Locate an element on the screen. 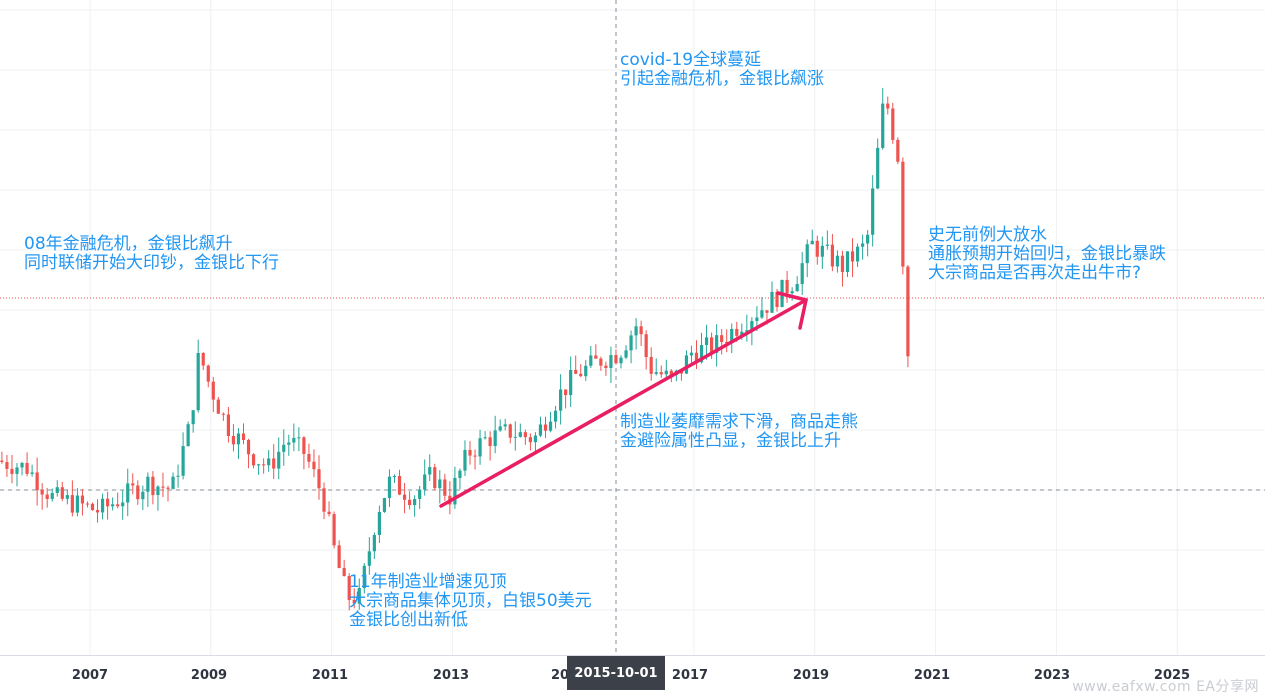 The width and height of the screenshot is (1265, 700). annotation-line: 11年制造业增速见顶 is located at coordinates (428, 582).